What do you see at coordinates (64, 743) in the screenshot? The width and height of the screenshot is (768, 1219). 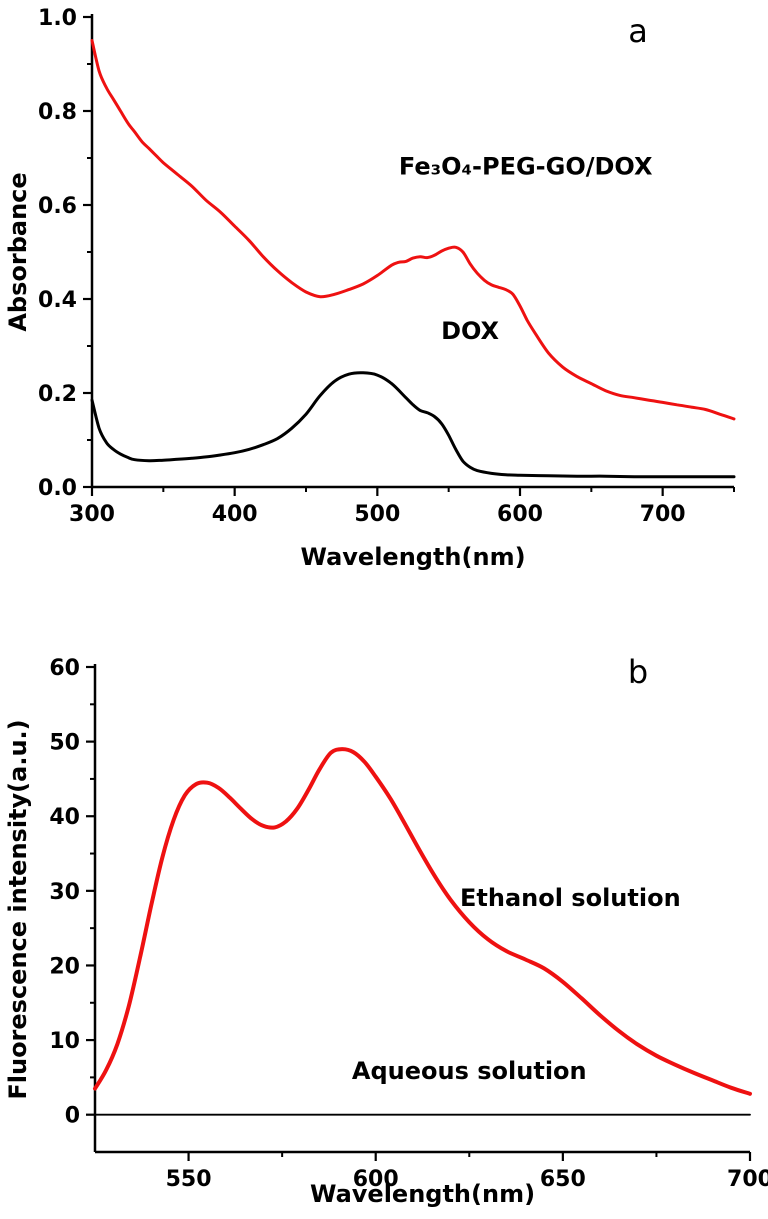 I see `y-tick-label: 50` at bounding box center [64, 743].